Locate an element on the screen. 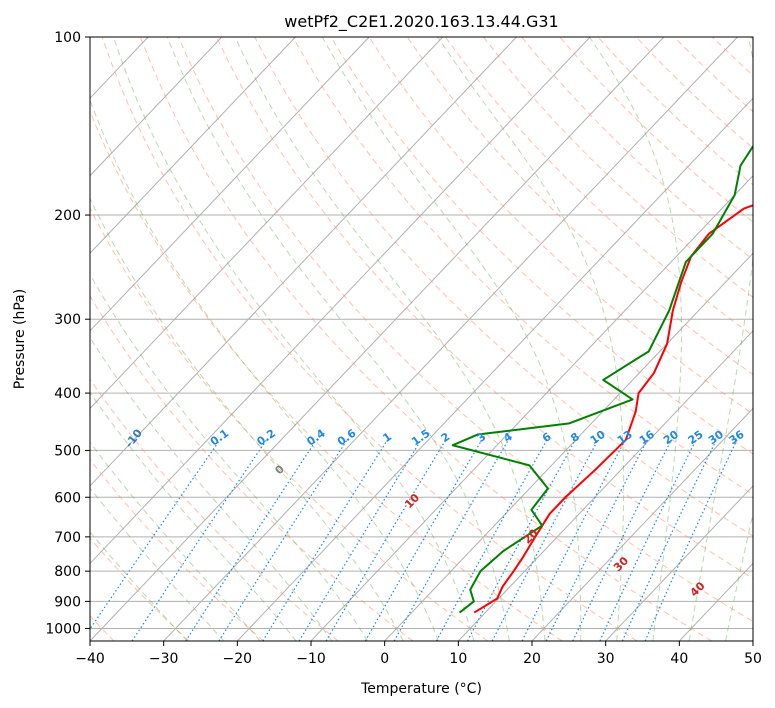 This screenshot has height=708, width=775. x-tick-label: 40 is located at coordinates (679, 659).